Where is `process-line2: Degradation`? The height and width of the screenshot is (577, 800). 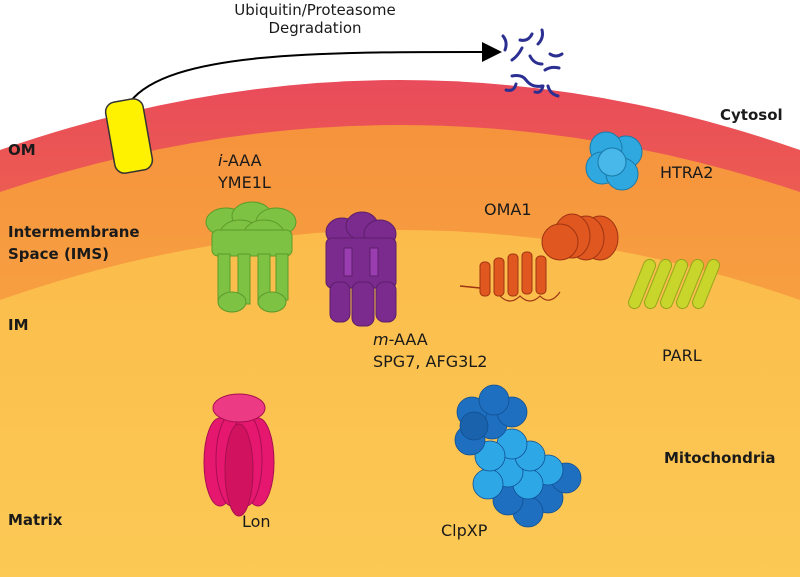
process-line2: Degradation is located at coordinates (315, 28).